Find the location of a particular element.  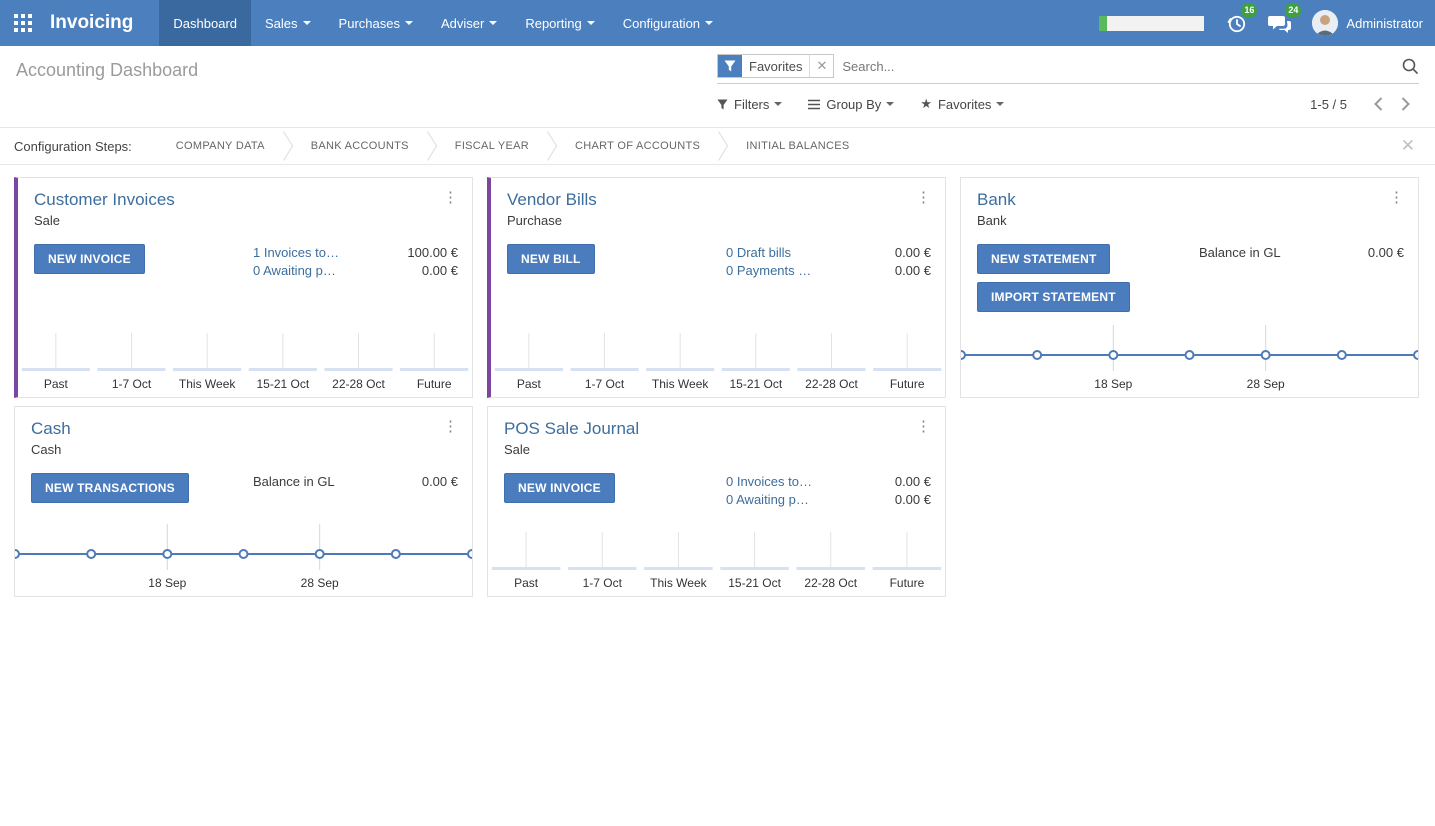

filters-button: Filters is located at coordinates (750, 104).